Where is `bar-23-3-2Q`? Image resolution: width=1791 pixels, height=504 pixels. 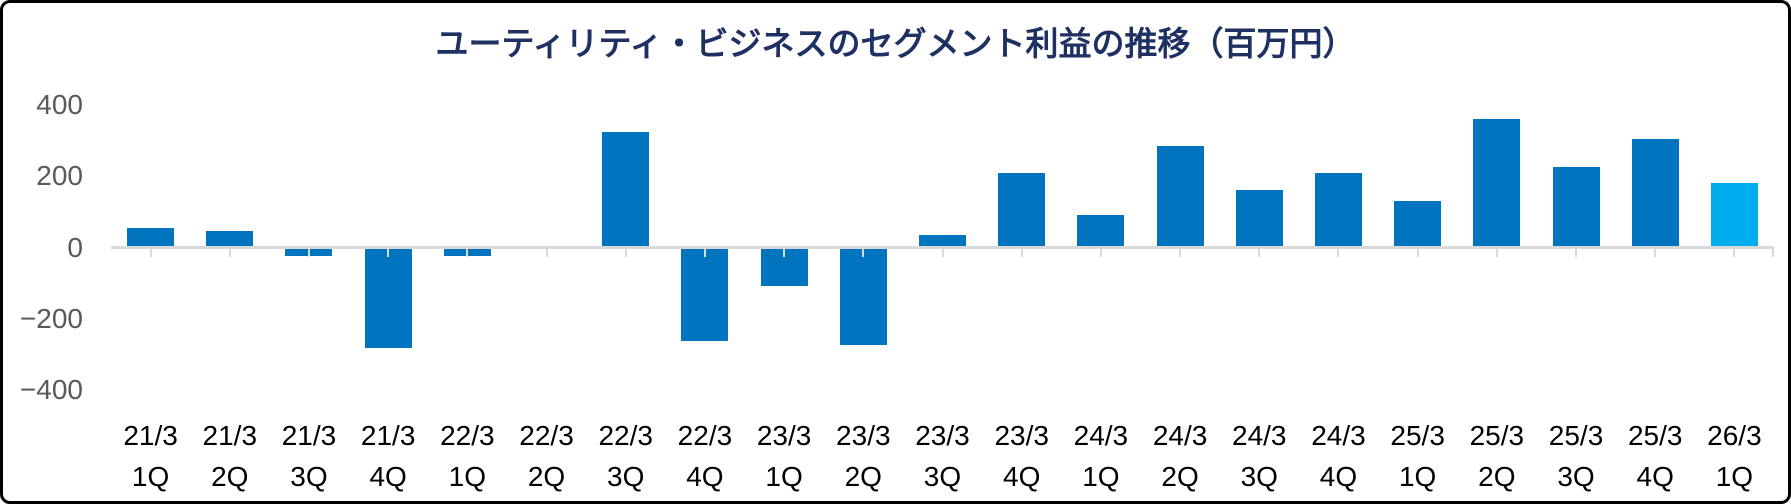 bar-23-3-2Q is located at coordinates (863, 296).